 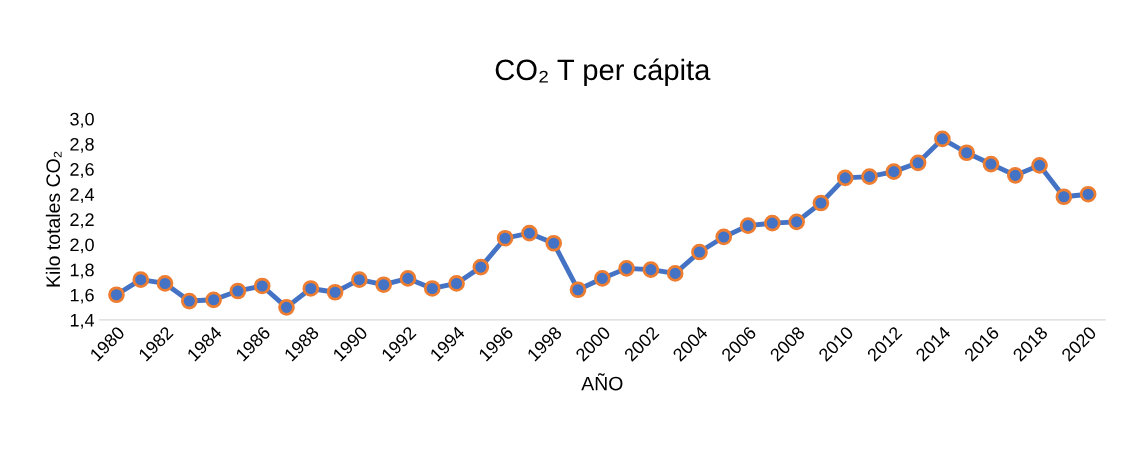 I want to click on chart-title: CO₂ T per cápita, so click(x=603, y=72).